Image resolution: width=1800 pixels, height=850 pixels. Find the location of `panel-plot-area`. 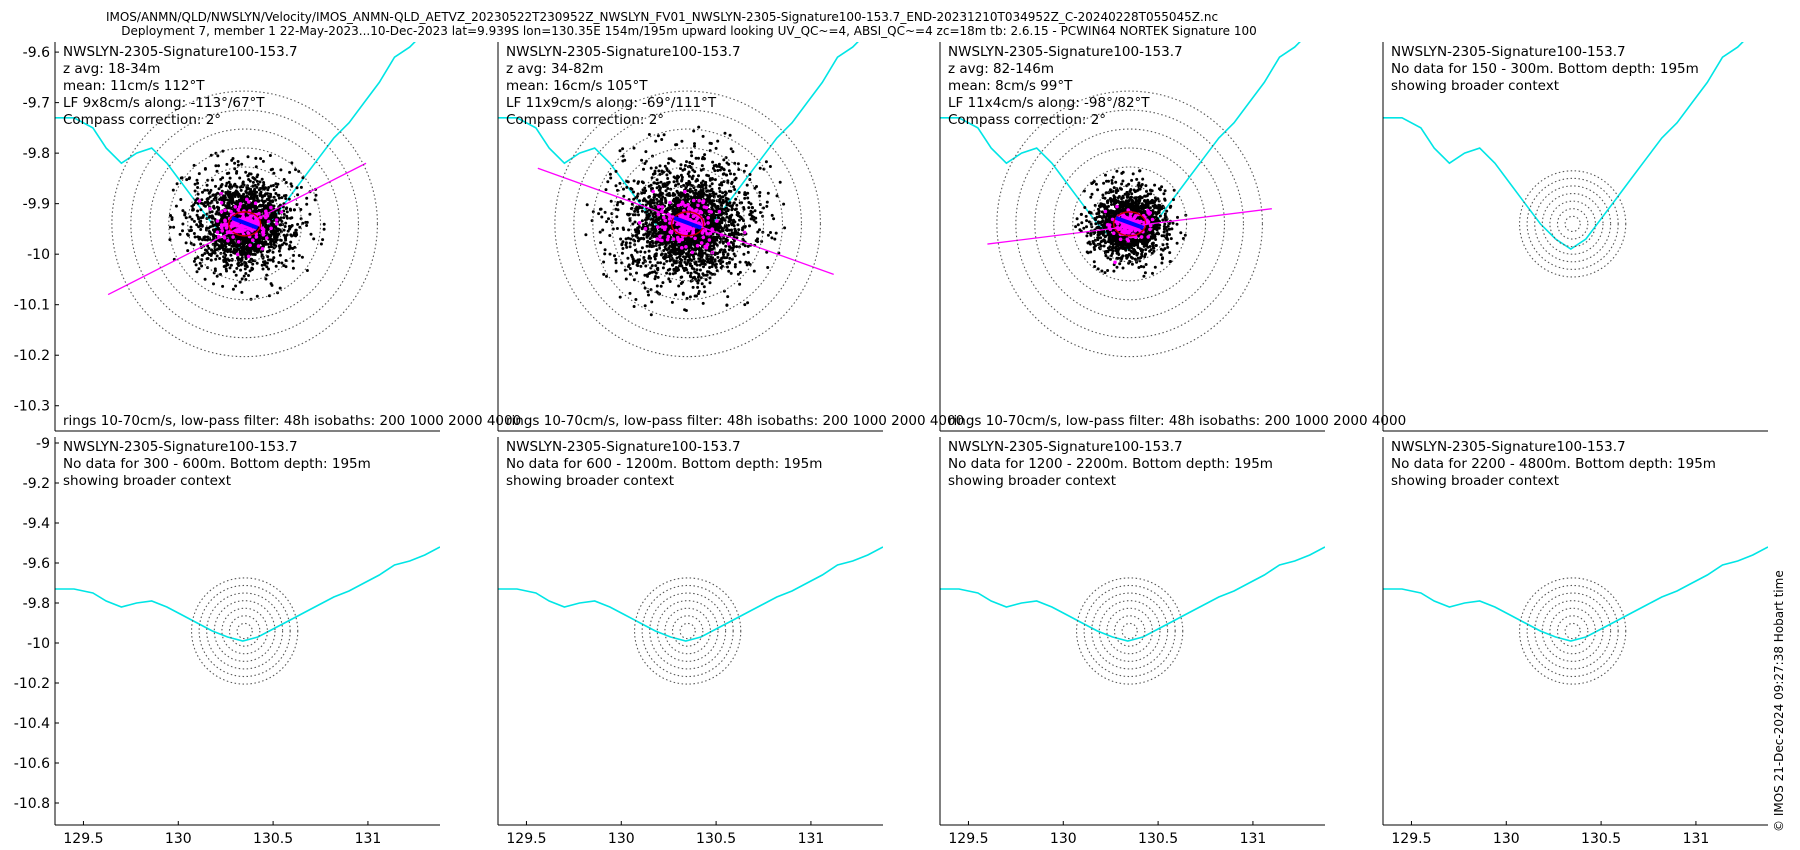

panel-plot-area is located at coordinates (678, 200).